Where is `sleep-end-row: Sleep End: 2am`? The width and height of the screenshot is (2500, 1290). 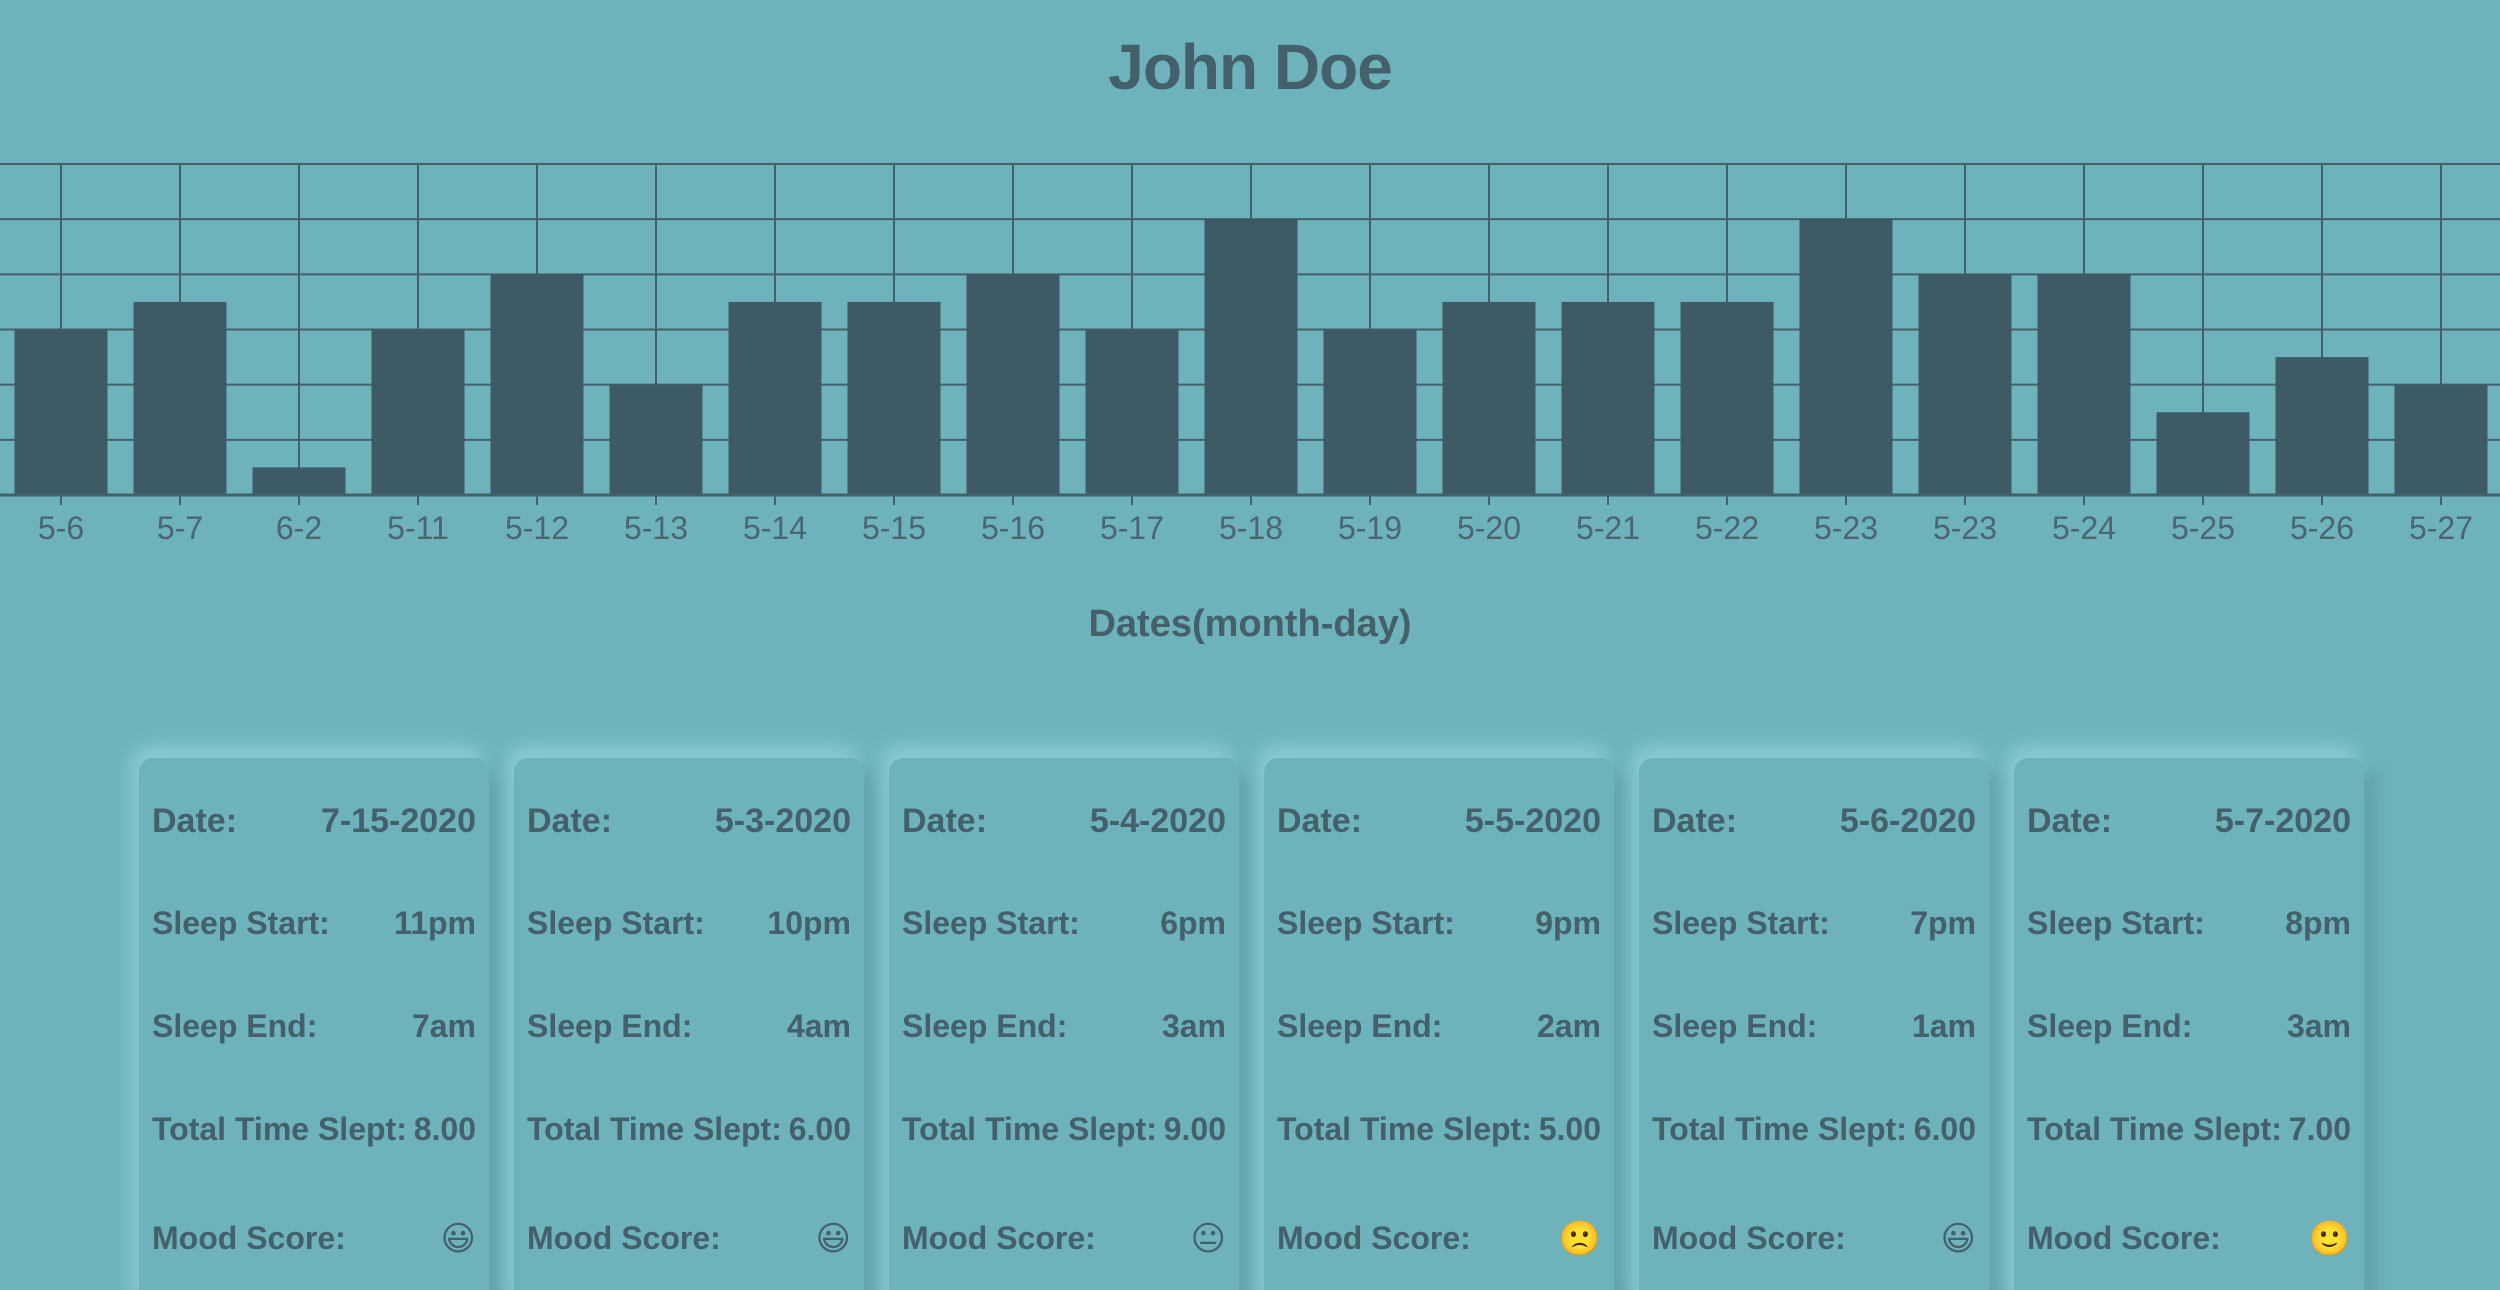 sleep-end-row: Sleep End: 2am is located at coordinates (1439, 1026).